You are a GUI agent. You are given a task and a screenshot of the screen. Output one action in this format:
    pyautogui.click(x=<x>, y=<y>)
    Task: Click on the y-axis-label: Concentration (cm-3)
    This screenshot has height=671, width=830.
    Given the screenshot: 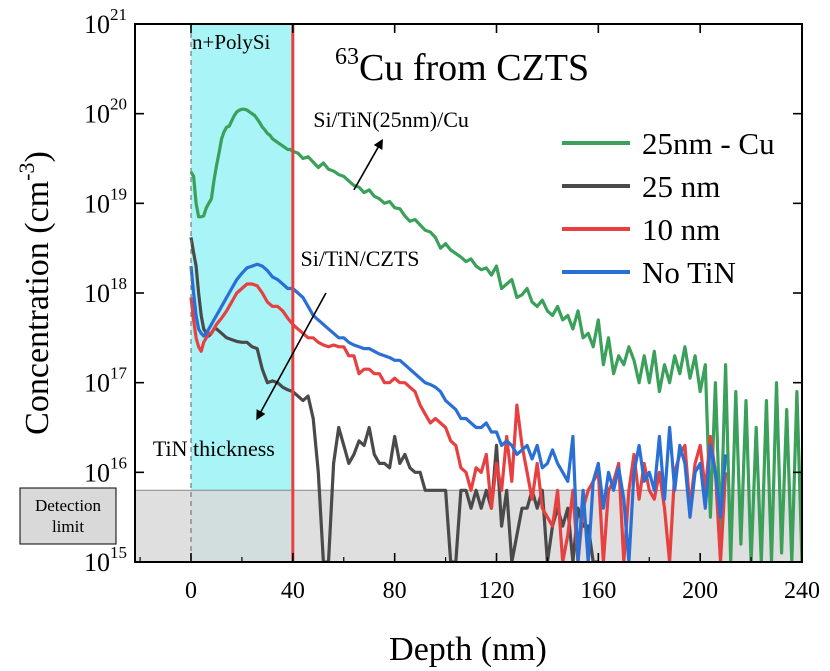 What is the action you would take?
    pyautogui.click(x=35, y=293)
    